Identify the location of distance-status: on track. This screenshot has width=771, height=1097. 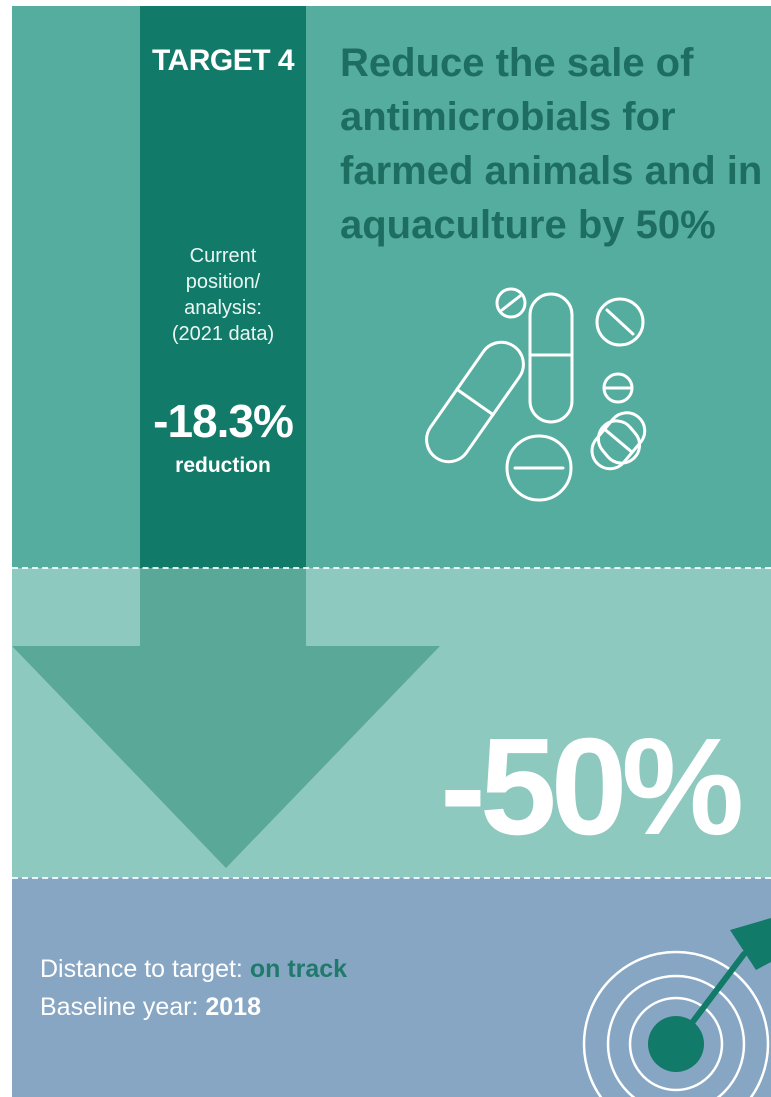
(298, 969).